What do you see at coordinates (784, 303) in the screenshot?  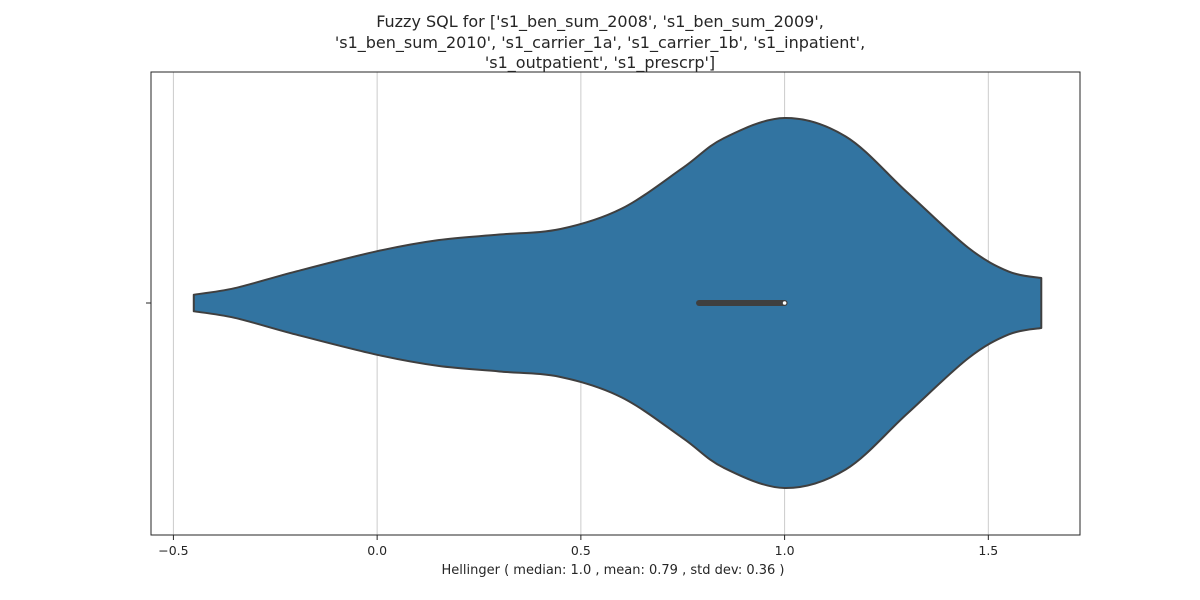 I see `violin-median-marker` at bounding box center [784, 303].